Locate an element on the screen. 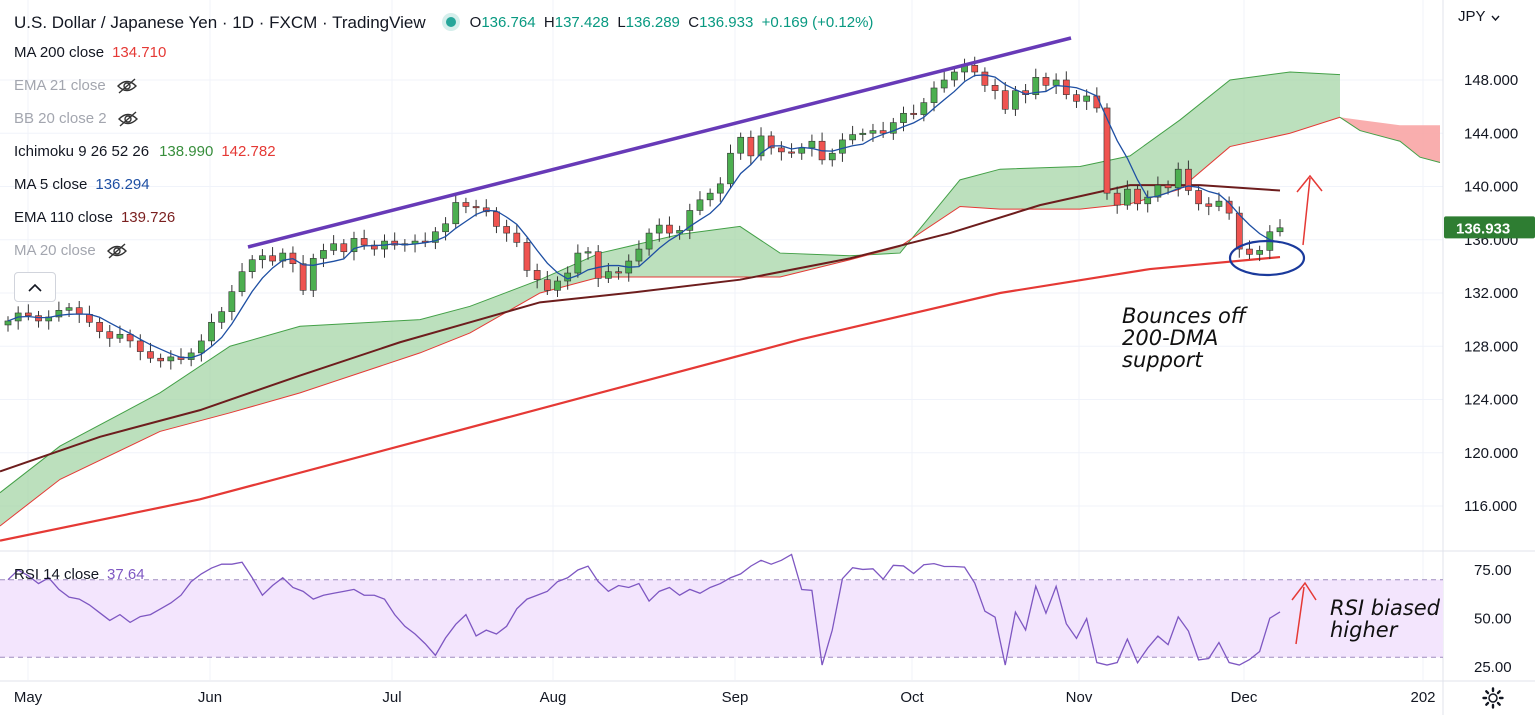 The height and width of the screenshot is (715, 1535). collapse-legend-button is located at coordinates (35, 287).